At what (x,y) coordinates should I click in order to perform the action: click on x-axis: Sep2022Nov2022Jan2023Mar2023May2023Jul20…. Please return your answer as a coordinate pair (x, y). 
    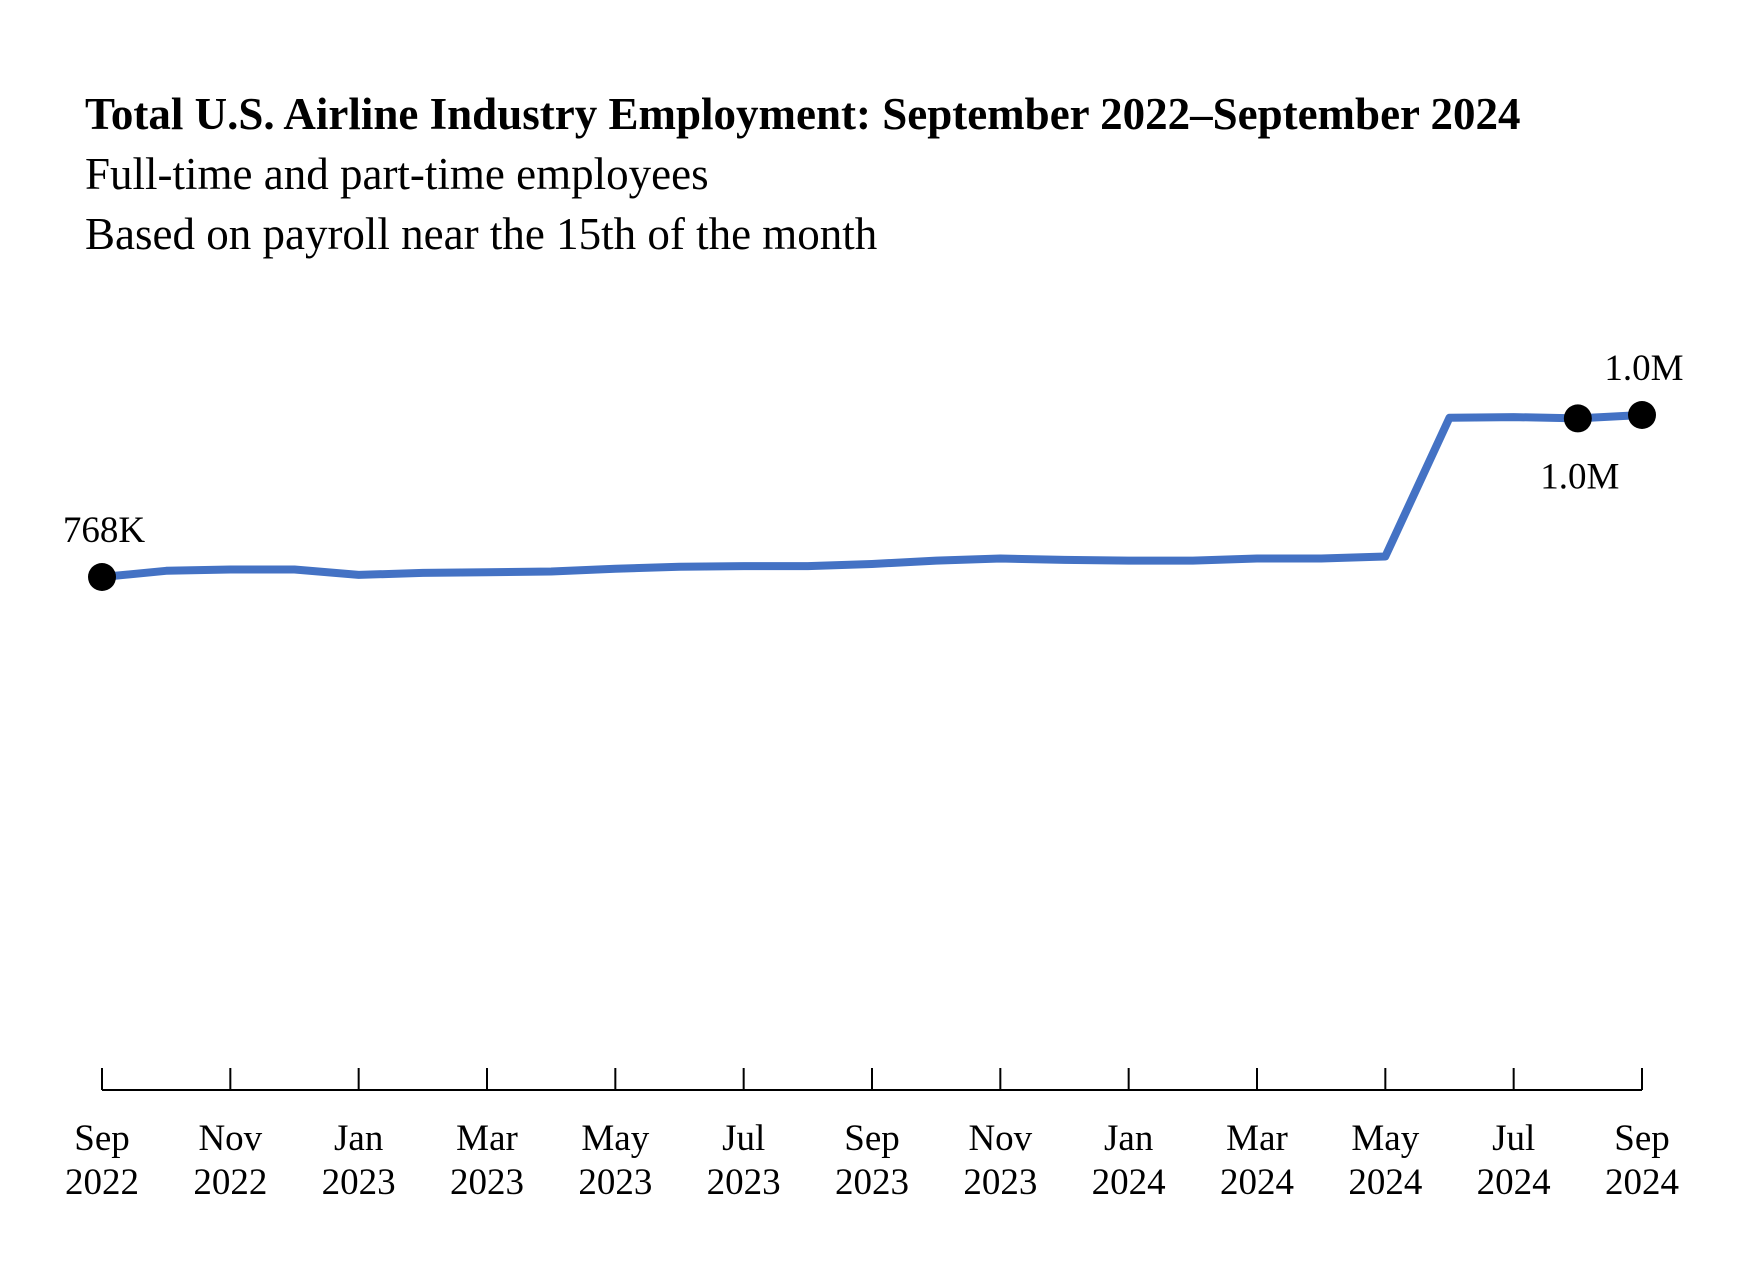
    Looking at the image, I should click on (872, 1135).